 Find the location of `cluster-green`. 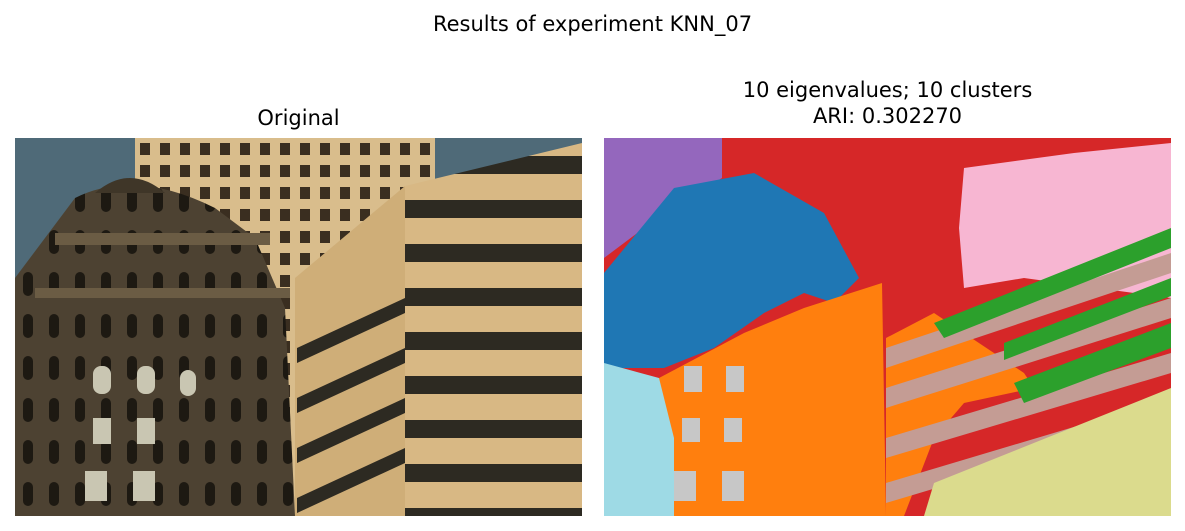

cluster-green is located at coordinates (1052, 283).